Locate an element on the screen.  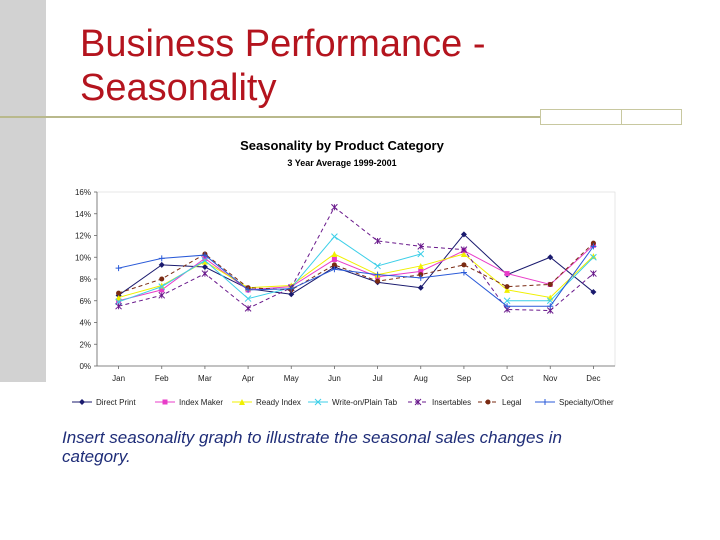
y-tick-label: 14% is located at coordinates (83, 214).